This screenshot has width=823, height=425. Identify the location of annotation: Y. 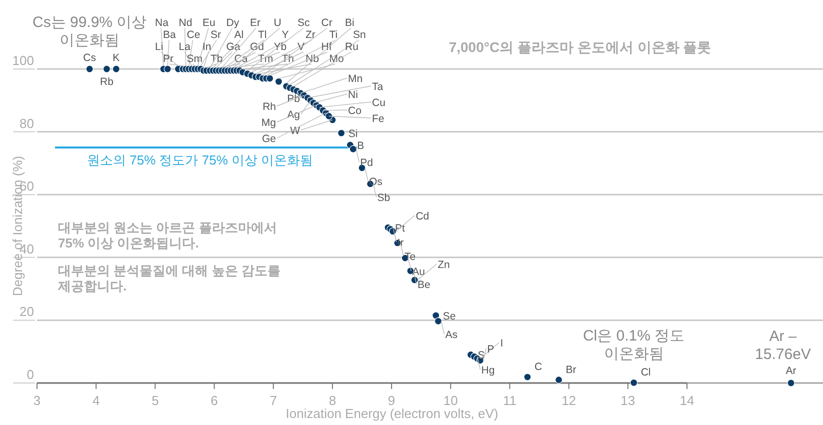
(285, 35).